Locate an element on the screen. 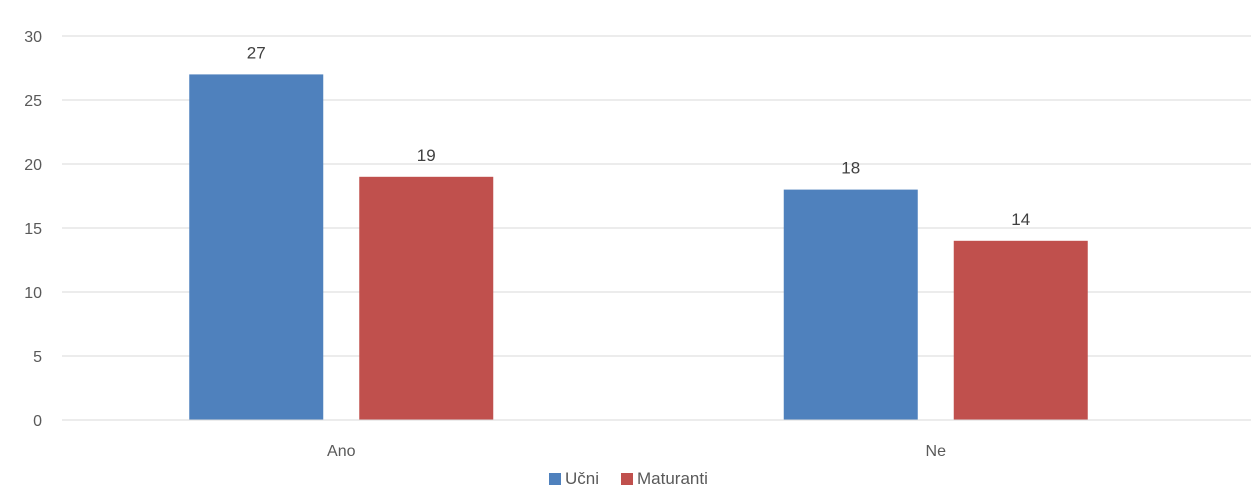 Image resolution: width=1251 pixels, height=491 pixels. x-tick-label: Ano is located at coordinates (341, 451).